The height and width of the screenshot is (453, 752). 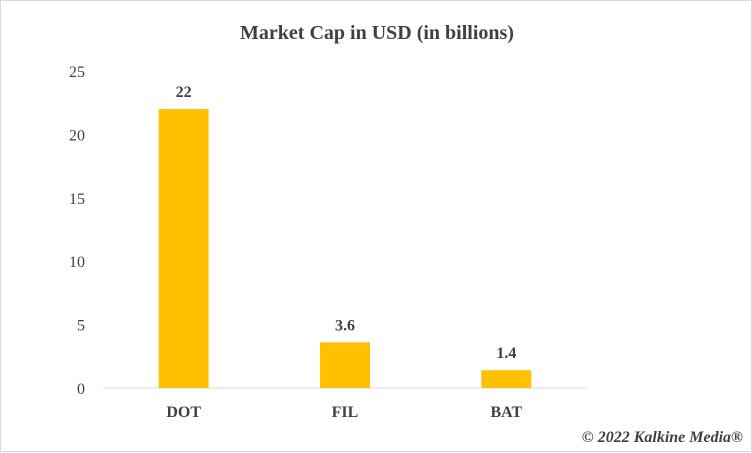 What do you see at coordinates (377, 33) in the screenshot?
I see `chart-title: Market Cap in USD (in billions)` at bounding box center [377, 33].